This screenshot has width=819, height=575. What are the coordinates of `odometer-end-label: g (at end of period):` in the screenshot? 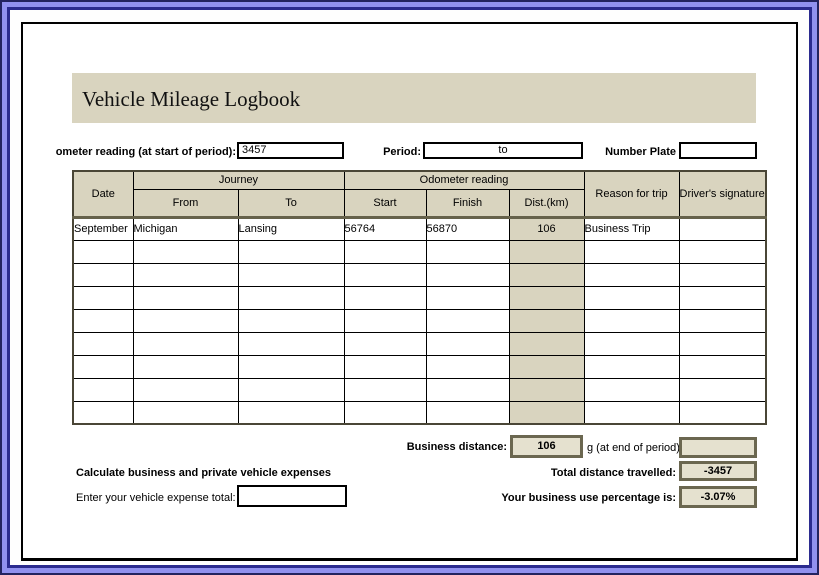 It's located at (635, 448).